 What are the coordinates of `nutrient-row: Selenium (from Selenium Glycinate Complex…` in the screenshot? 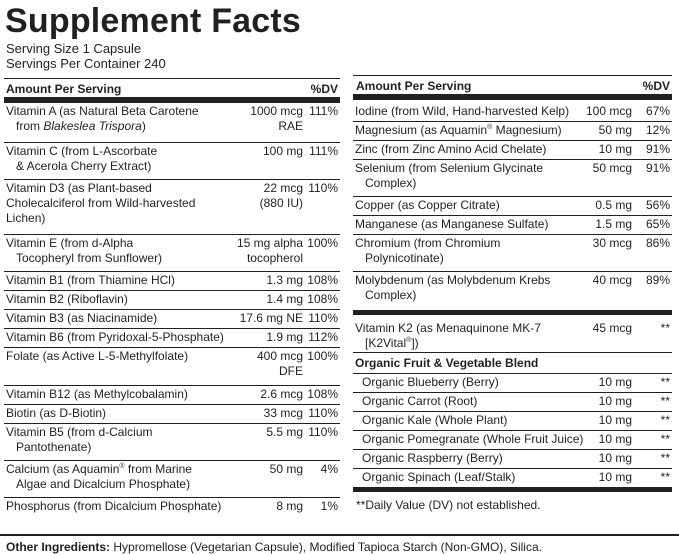 It's located at (512, 178).